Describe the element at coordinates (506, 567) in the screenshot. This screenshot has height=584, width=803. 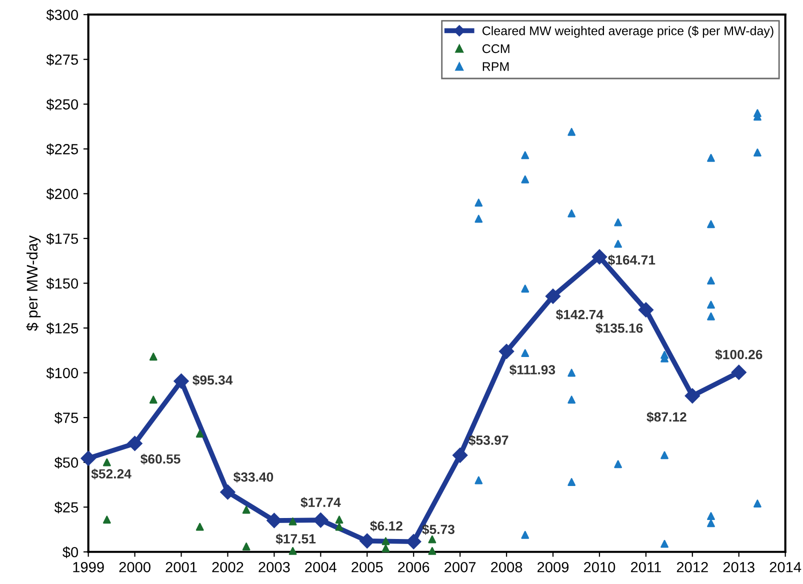
I see `x-tick-label: 2008` at that location.